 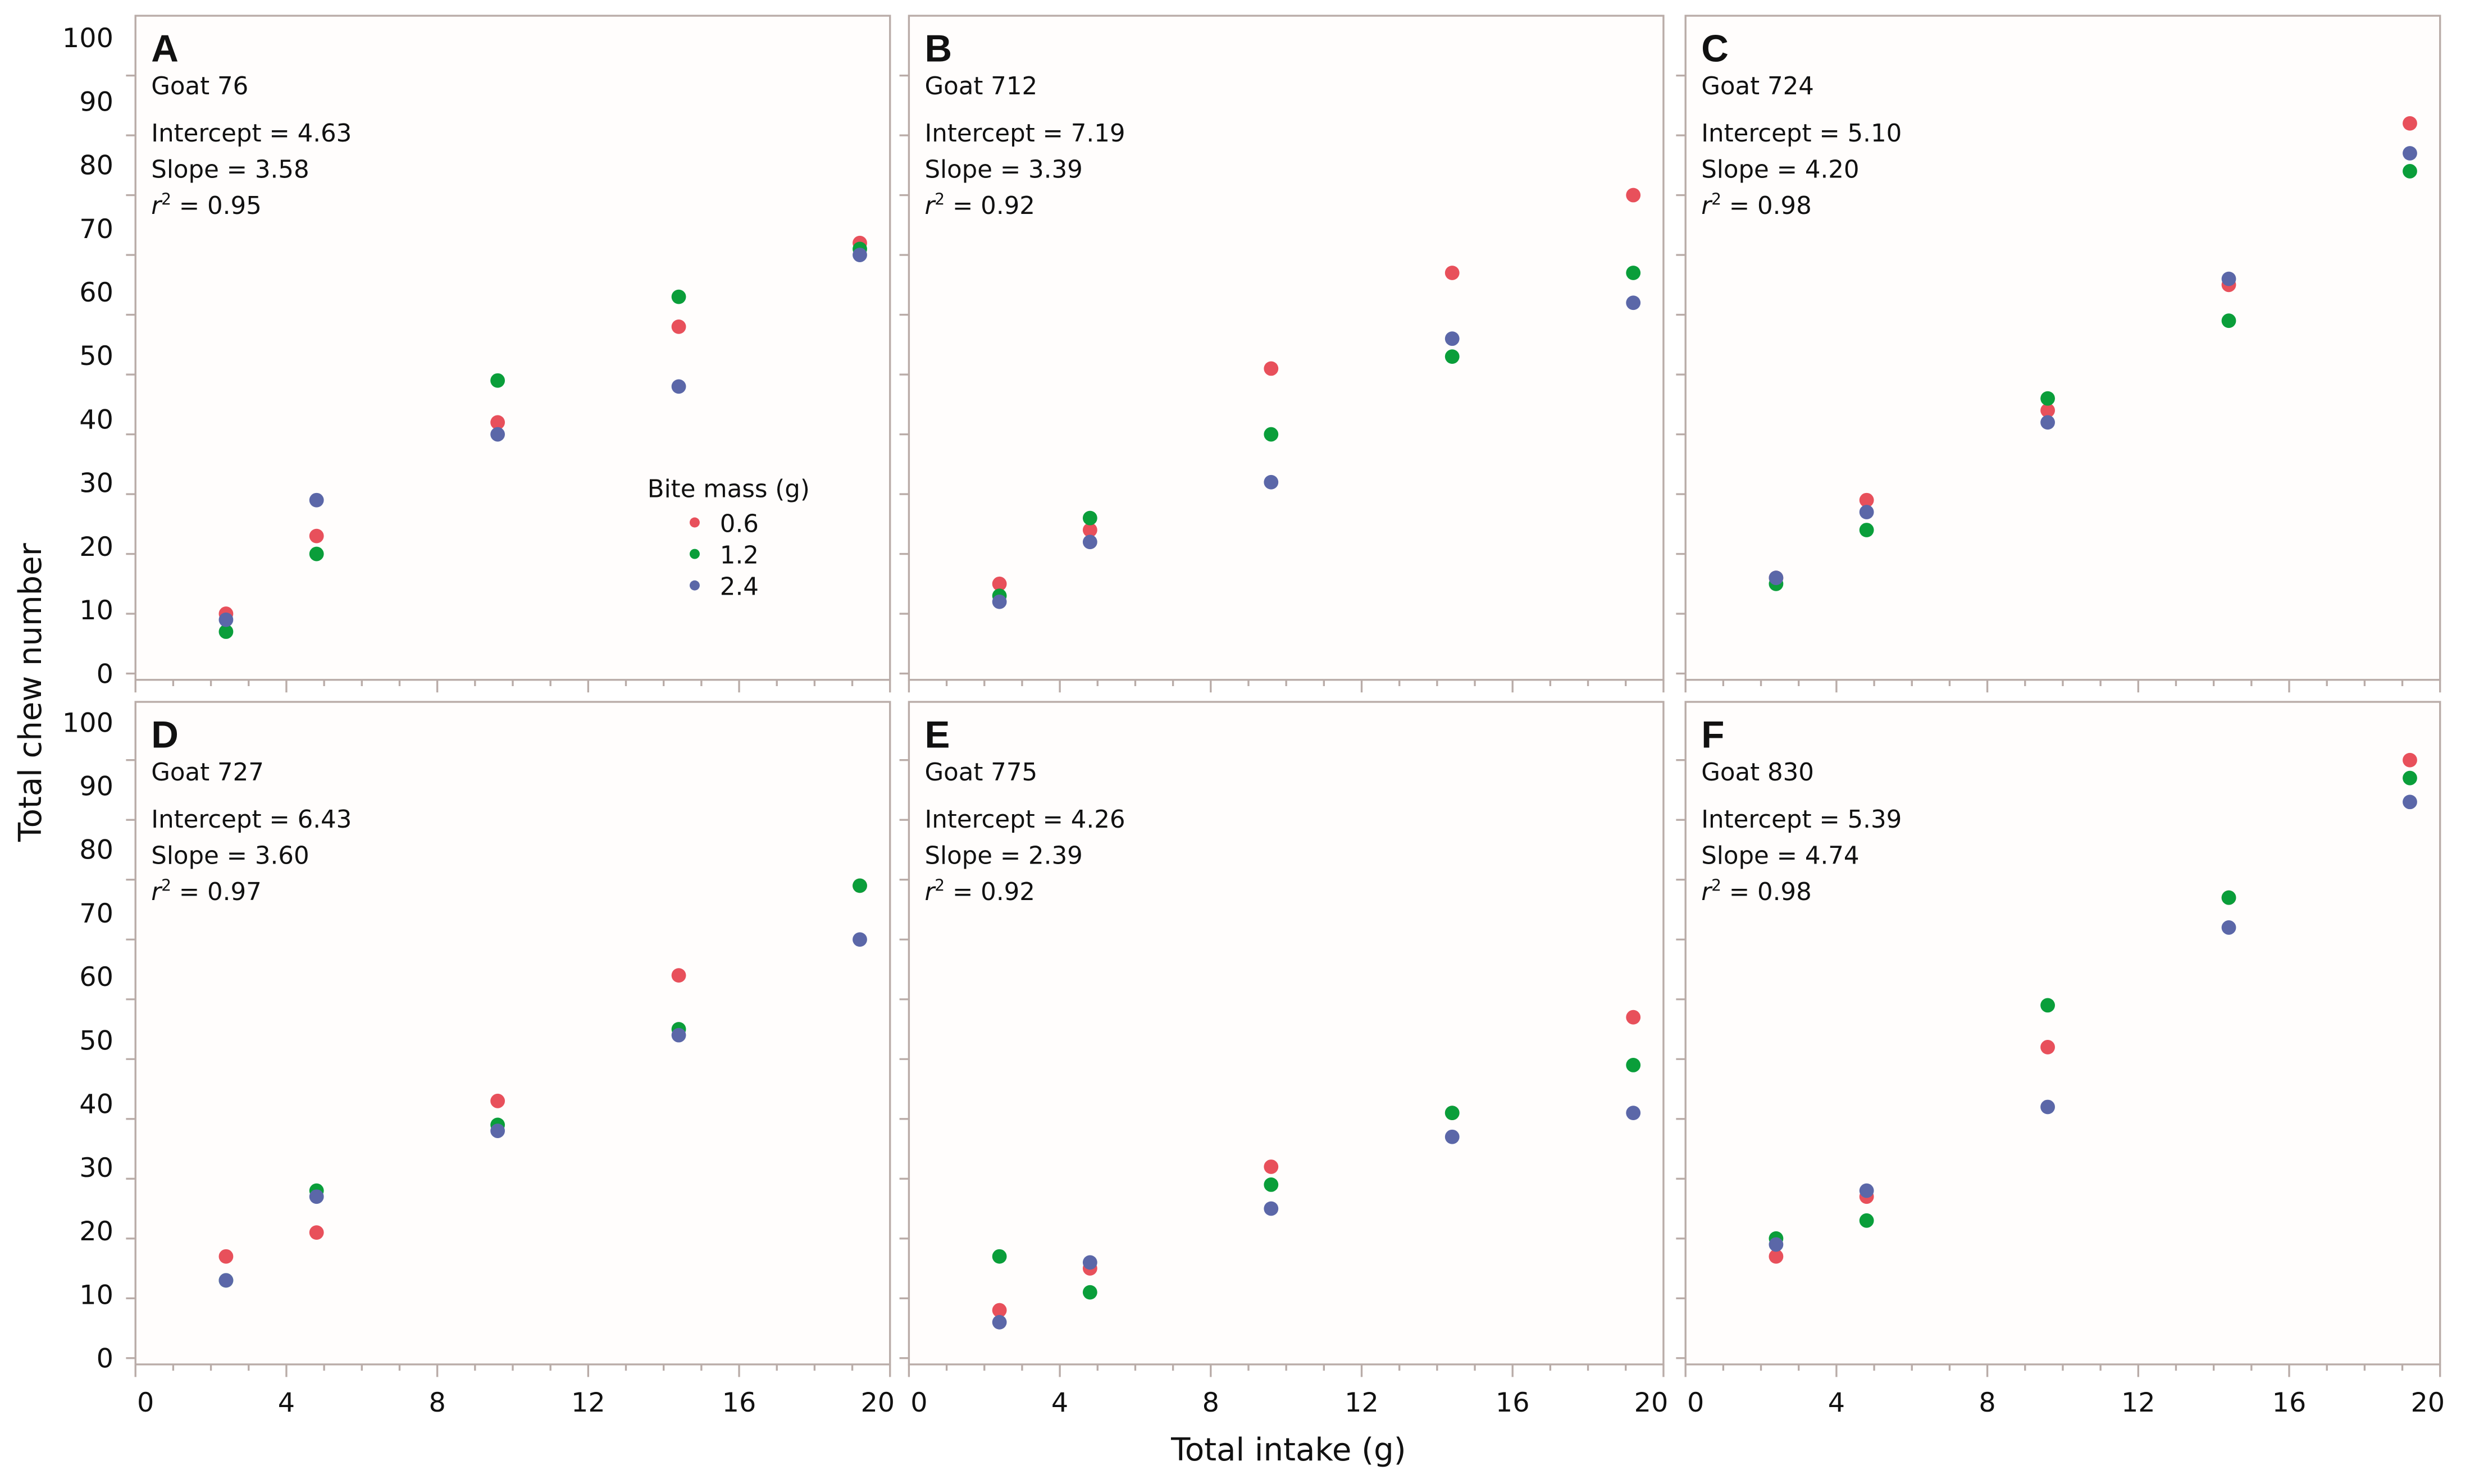 I want to click on goat-id: Goat 775, so click(x=980, y=773).